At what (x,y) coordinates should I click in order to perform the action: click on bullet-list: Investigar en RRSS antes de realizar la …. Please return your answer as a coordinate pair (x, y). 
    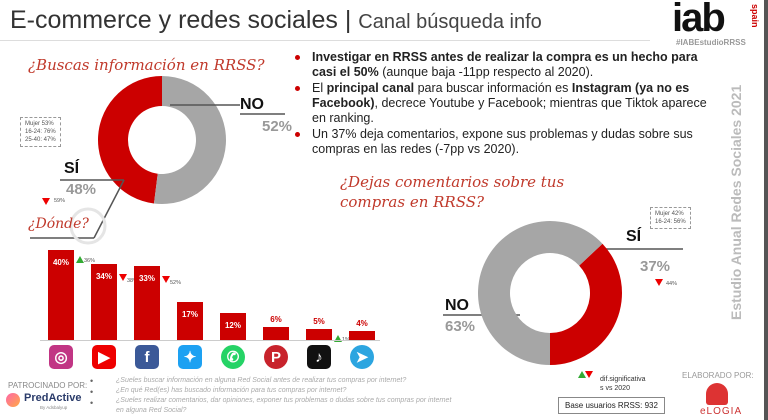
    Looking at the image, I should click on (505, 104).